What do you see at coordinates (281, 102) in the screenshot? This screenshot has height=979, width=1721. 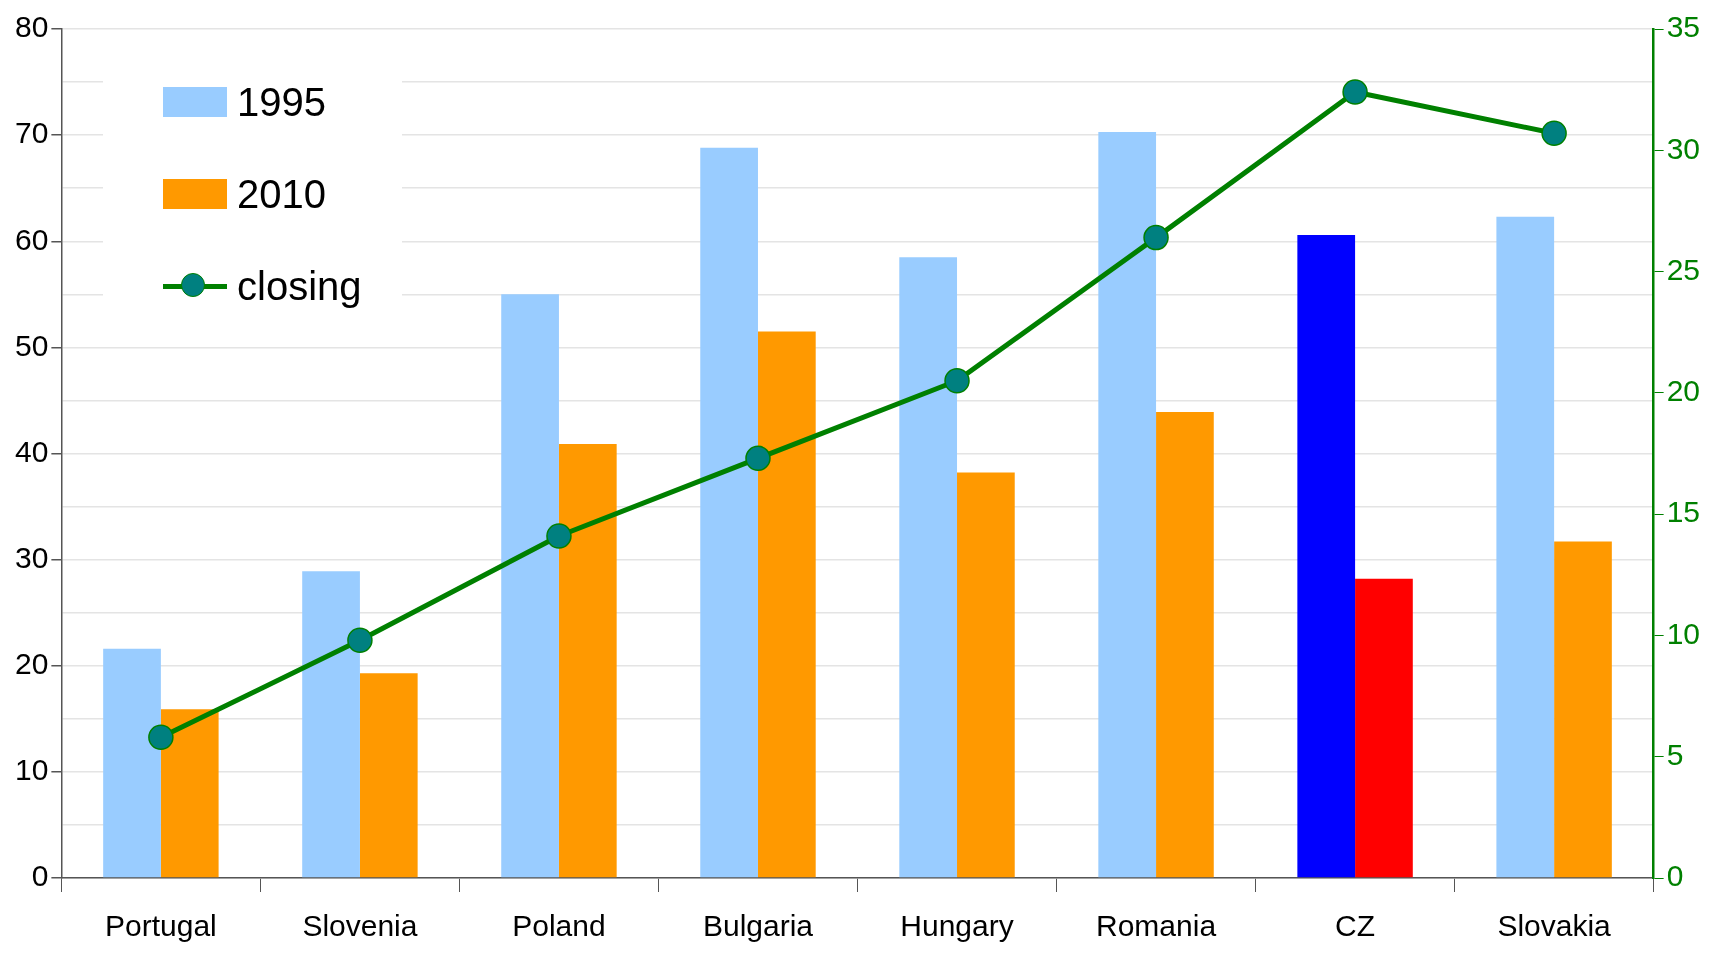 I see `legend-label: 1995` at bounding box center [281, 102].